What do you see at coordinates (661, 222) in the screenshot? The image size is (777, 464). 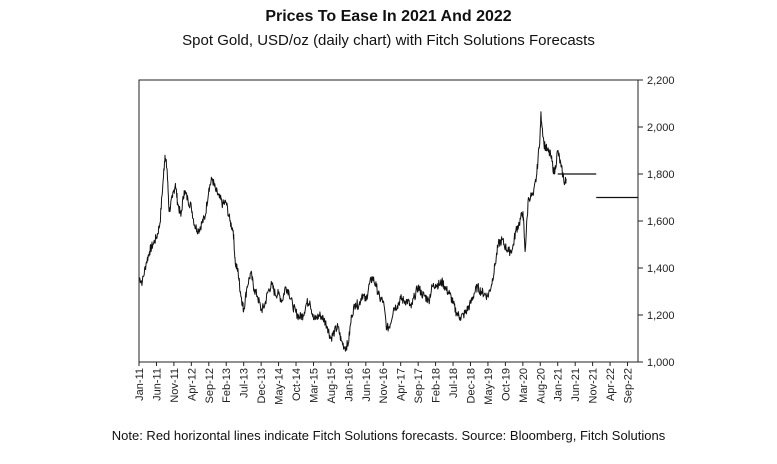 I see `y-tick-label: 1,600` at bounding box center [661, 222].